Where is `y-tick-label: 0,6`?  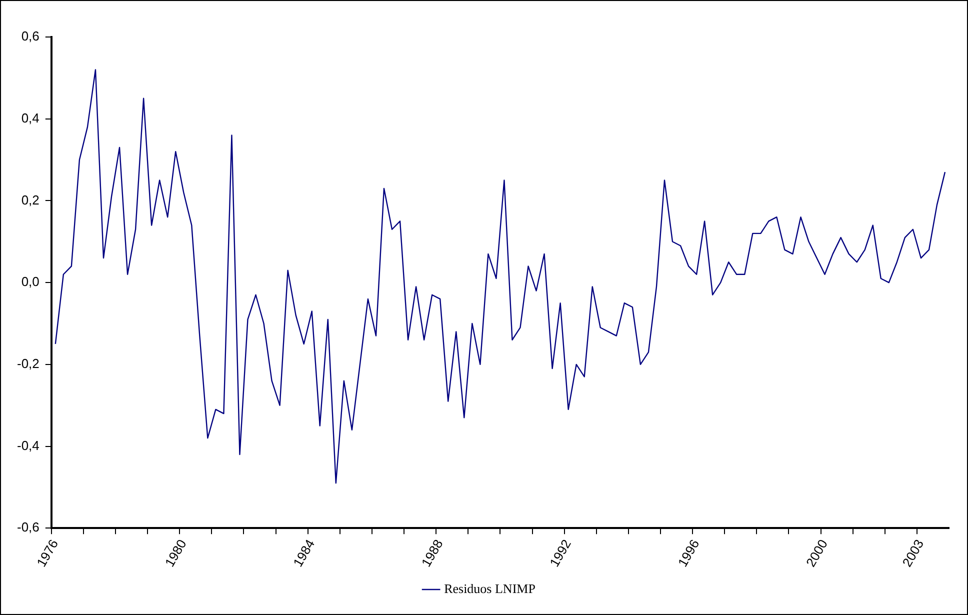
y-tick-label: 0,6 is located at coordinates (30, 36).